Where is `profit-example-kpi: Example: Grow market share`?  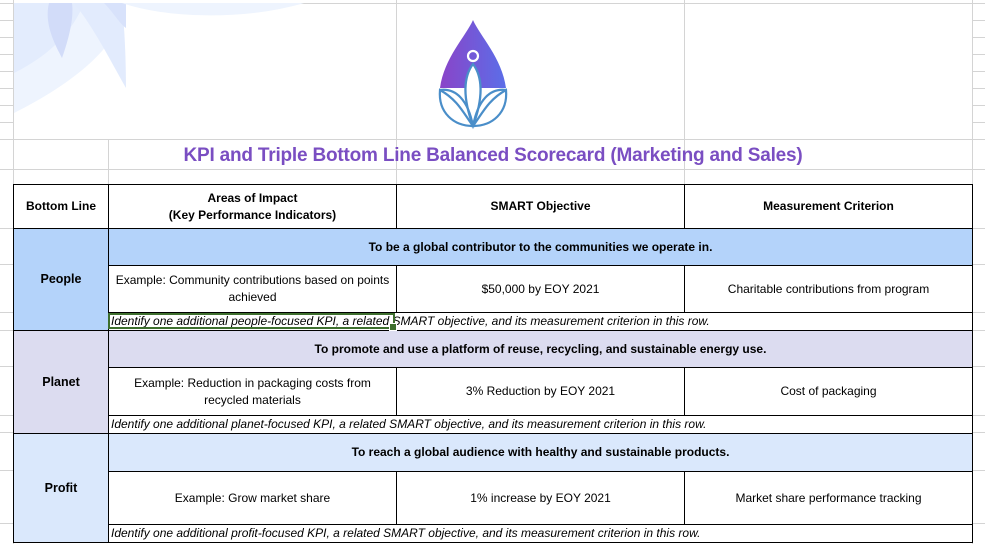
profit-example-kpi: Example: Grow market share is located at coordinates (252, 498).